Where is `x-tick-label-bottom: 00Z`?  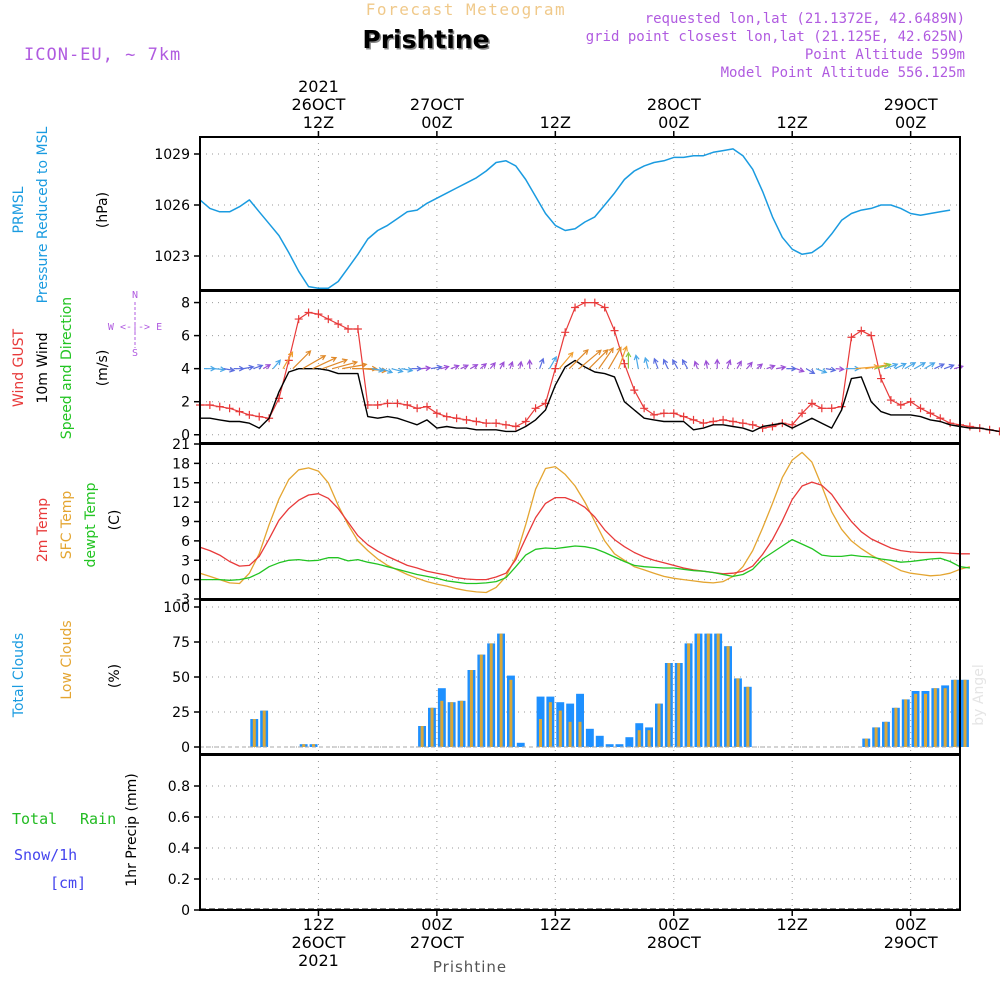 x-tick-label-bottom: 00Z is located at coordinates (436, 924).